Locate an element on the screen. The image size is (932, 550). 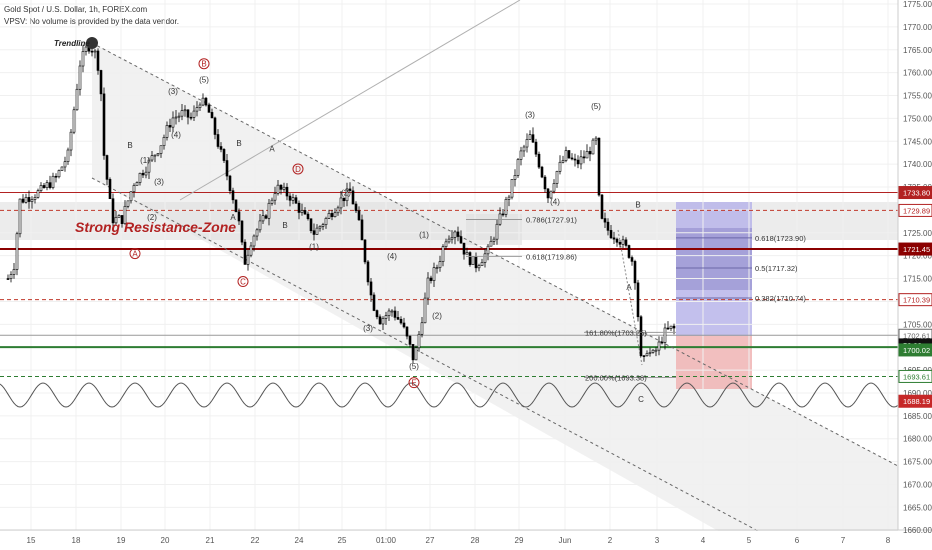
x-tick-label: Jun is located at coordinates (565, 540).